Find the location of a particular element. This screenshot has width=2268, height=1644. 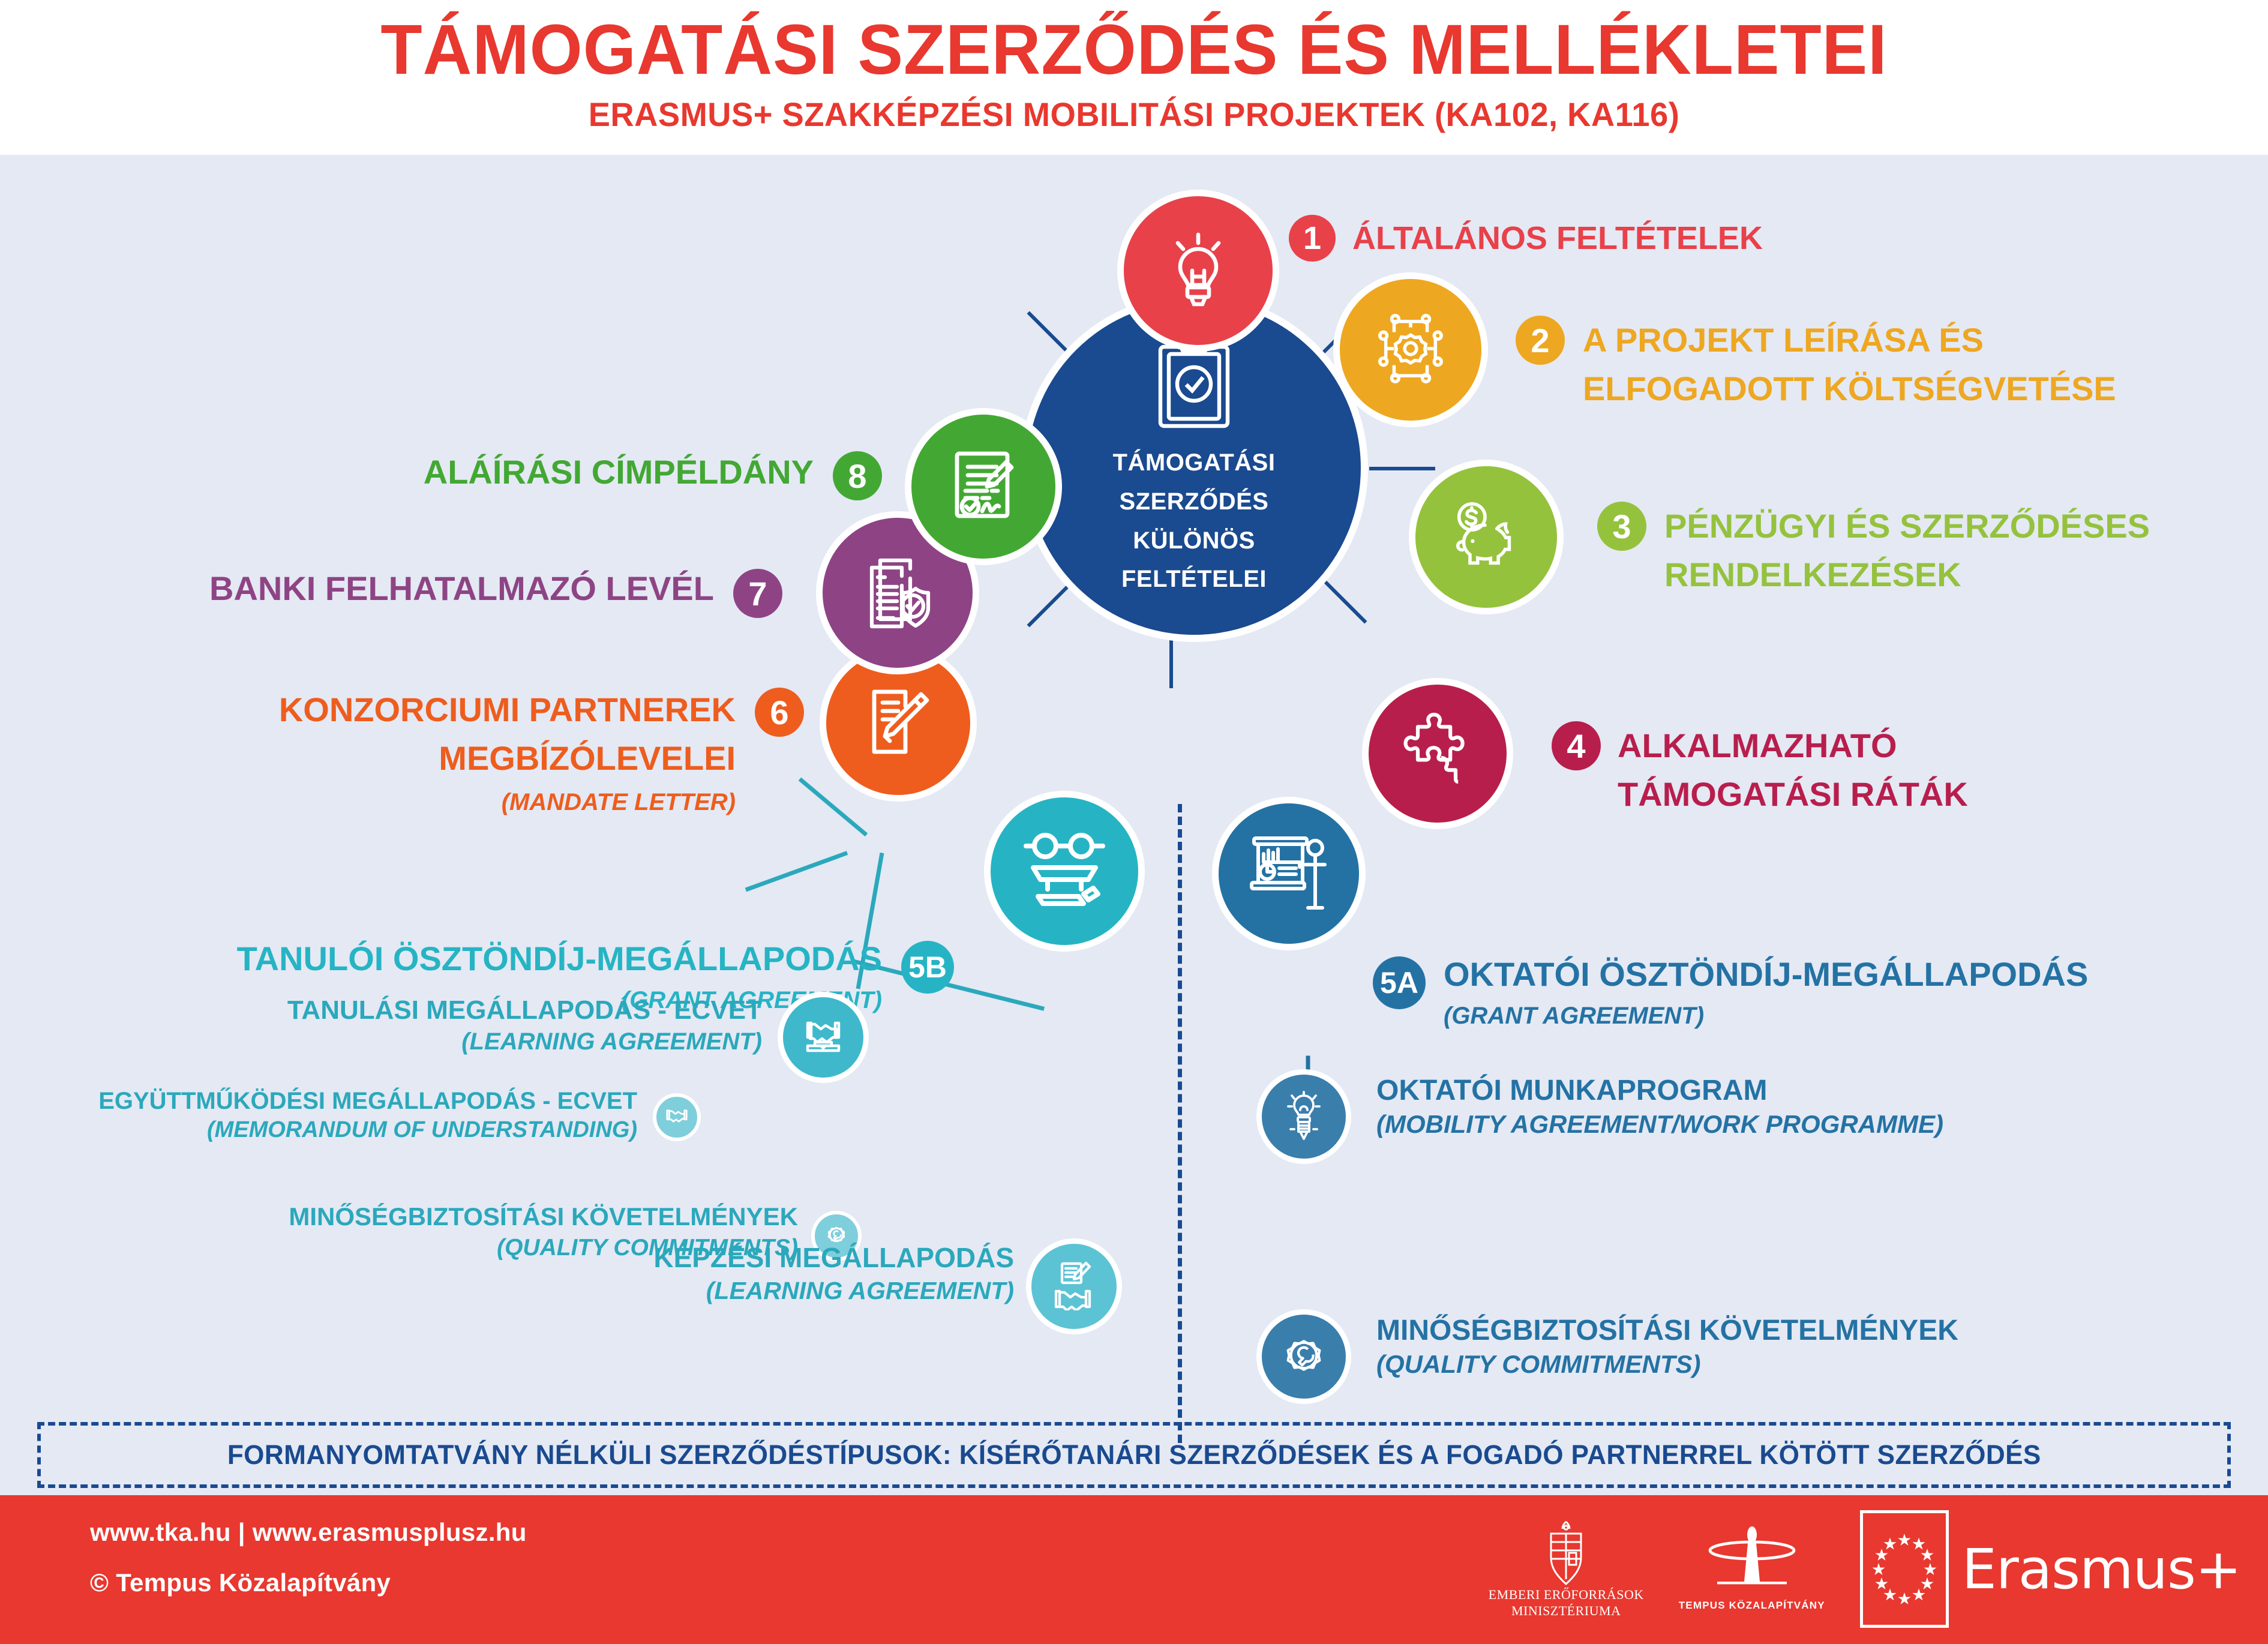

badge-7-number: 7 is located at coordinates (757, 593).